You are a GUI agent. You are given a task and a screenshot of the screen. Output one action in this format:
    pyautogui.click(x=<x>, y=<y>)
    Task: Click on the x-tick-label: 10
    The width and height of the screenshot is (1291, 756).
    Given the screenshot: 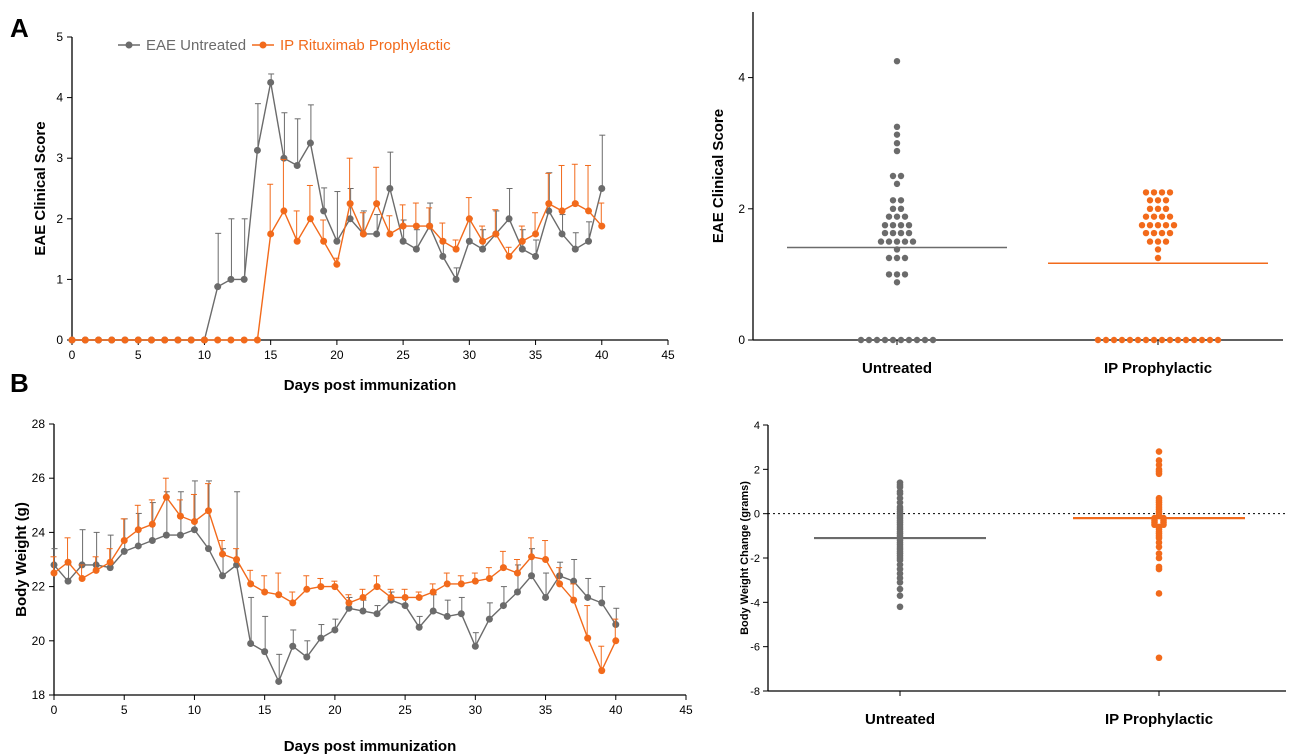 What is the action you would take?
    pyautogui.click(x=205, y=355)
    